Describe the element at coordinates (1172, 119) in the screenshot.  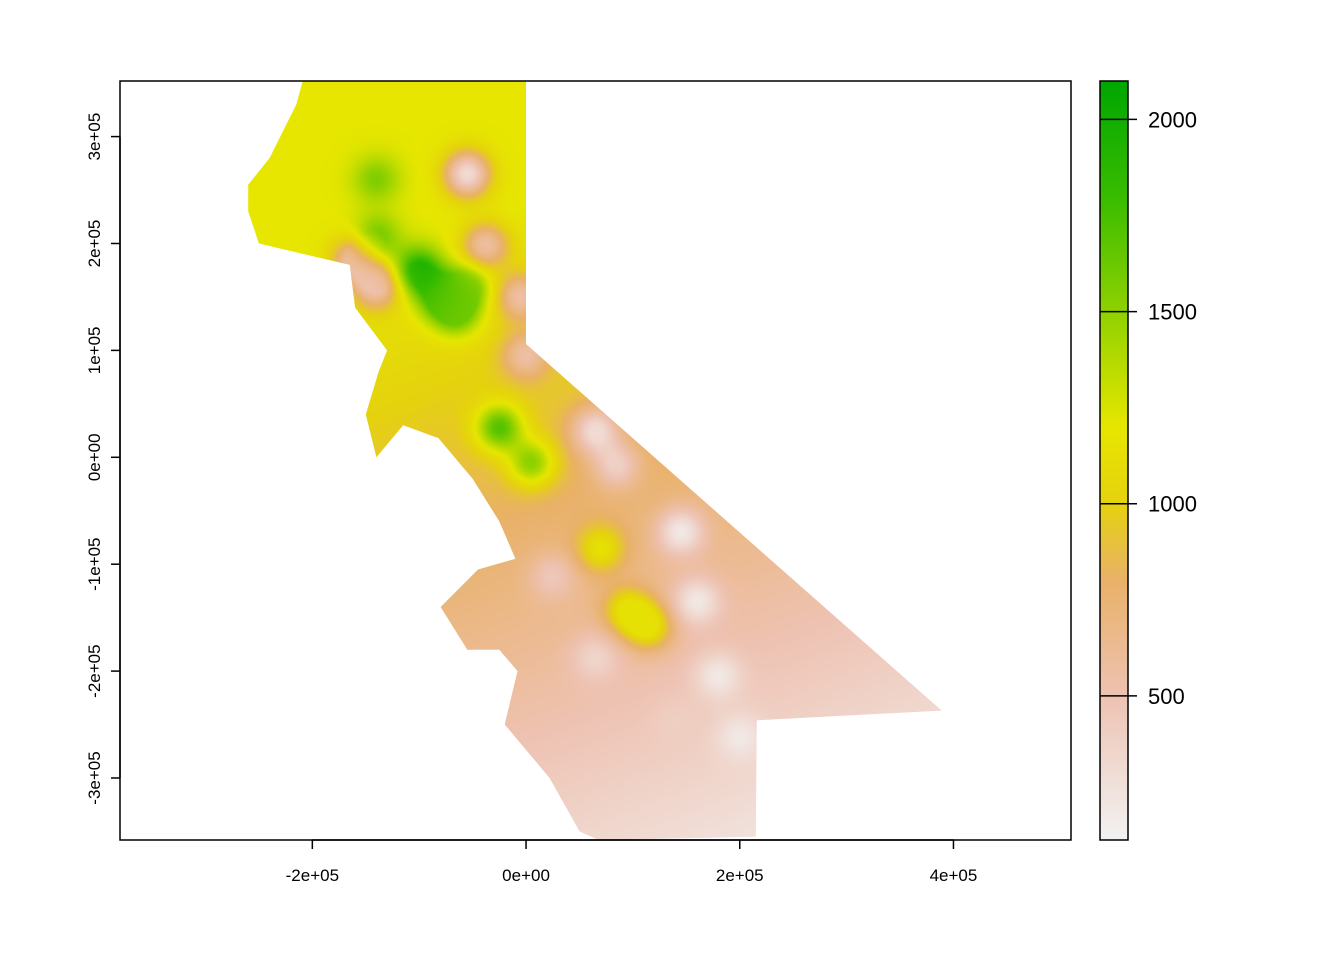
I see `legend-tick-label: 2000` at that location.